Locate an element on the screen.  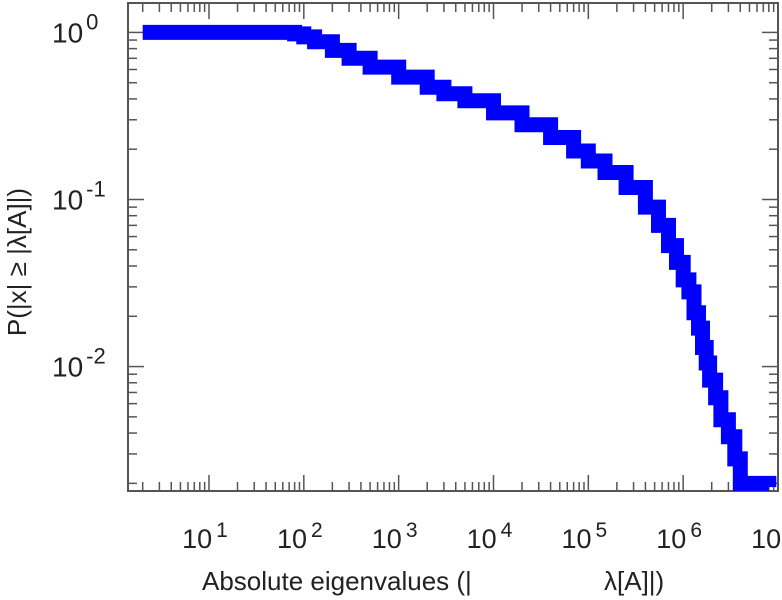
y-tick-label: 10 0 is located at coordinates (75, 28).